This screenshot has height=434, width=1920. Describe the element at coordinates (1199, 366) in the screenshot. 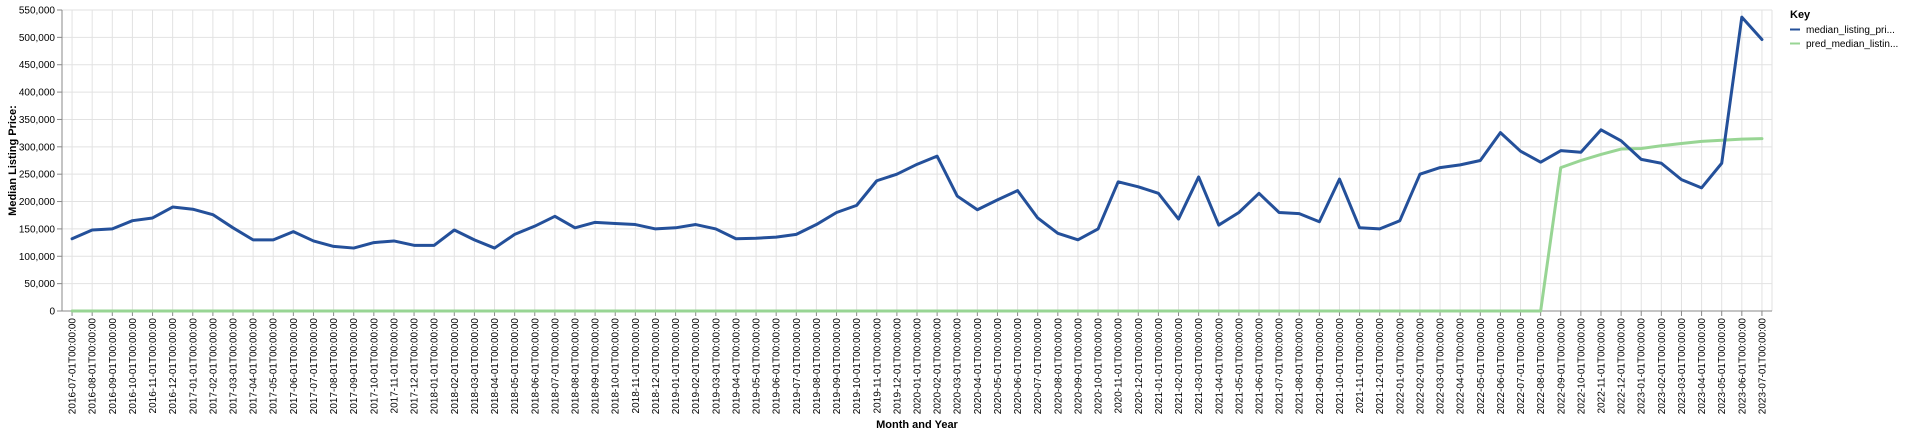

I see `x-tick-label: 2021-03-01T00:00:00` at that location.